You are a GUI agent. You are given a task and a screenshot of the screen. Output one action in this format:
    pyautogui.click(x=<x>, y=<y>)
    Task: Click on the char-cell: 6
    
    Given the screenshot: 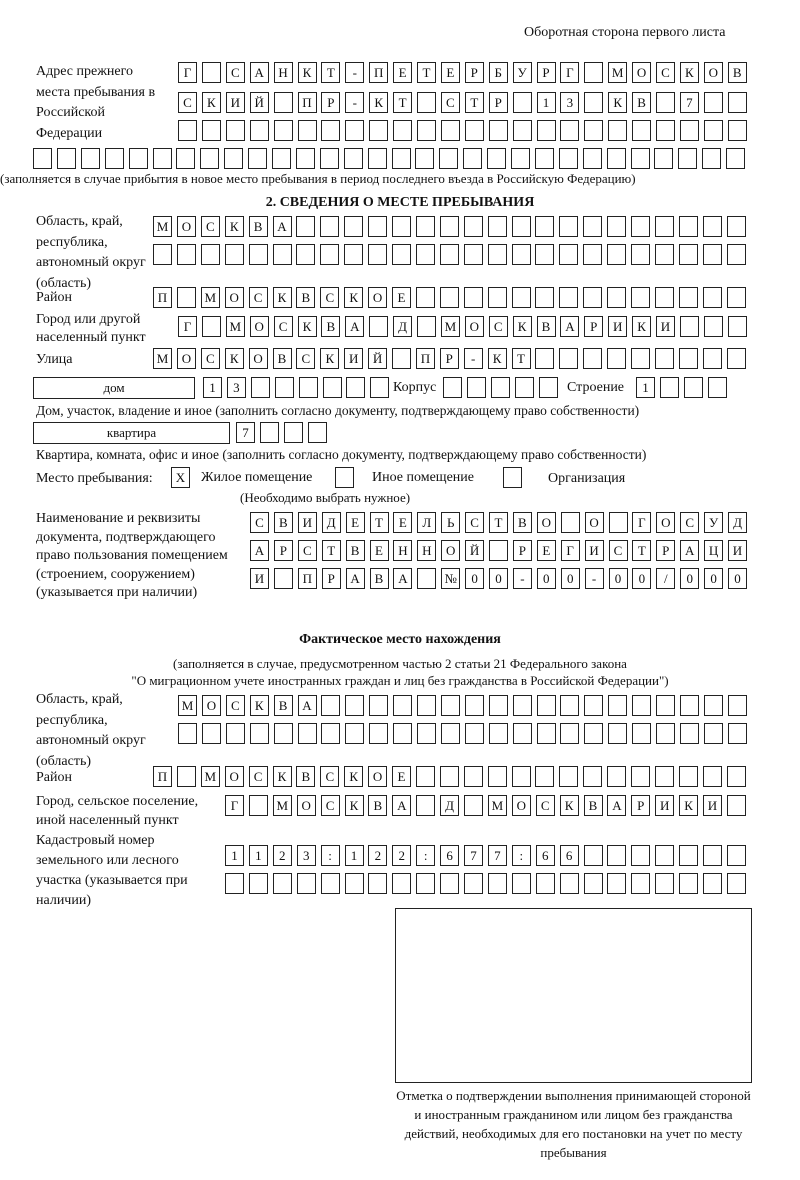 What is the action you would take?
    pyautogui.click(x=545, y=855)
    